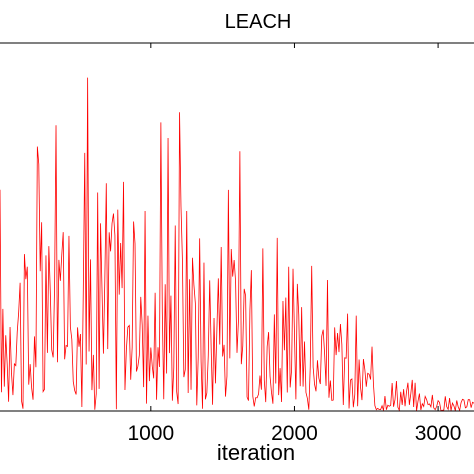 The image size is (474, 474). I want to click on x-tick-label: 3000, so click(438, 433).